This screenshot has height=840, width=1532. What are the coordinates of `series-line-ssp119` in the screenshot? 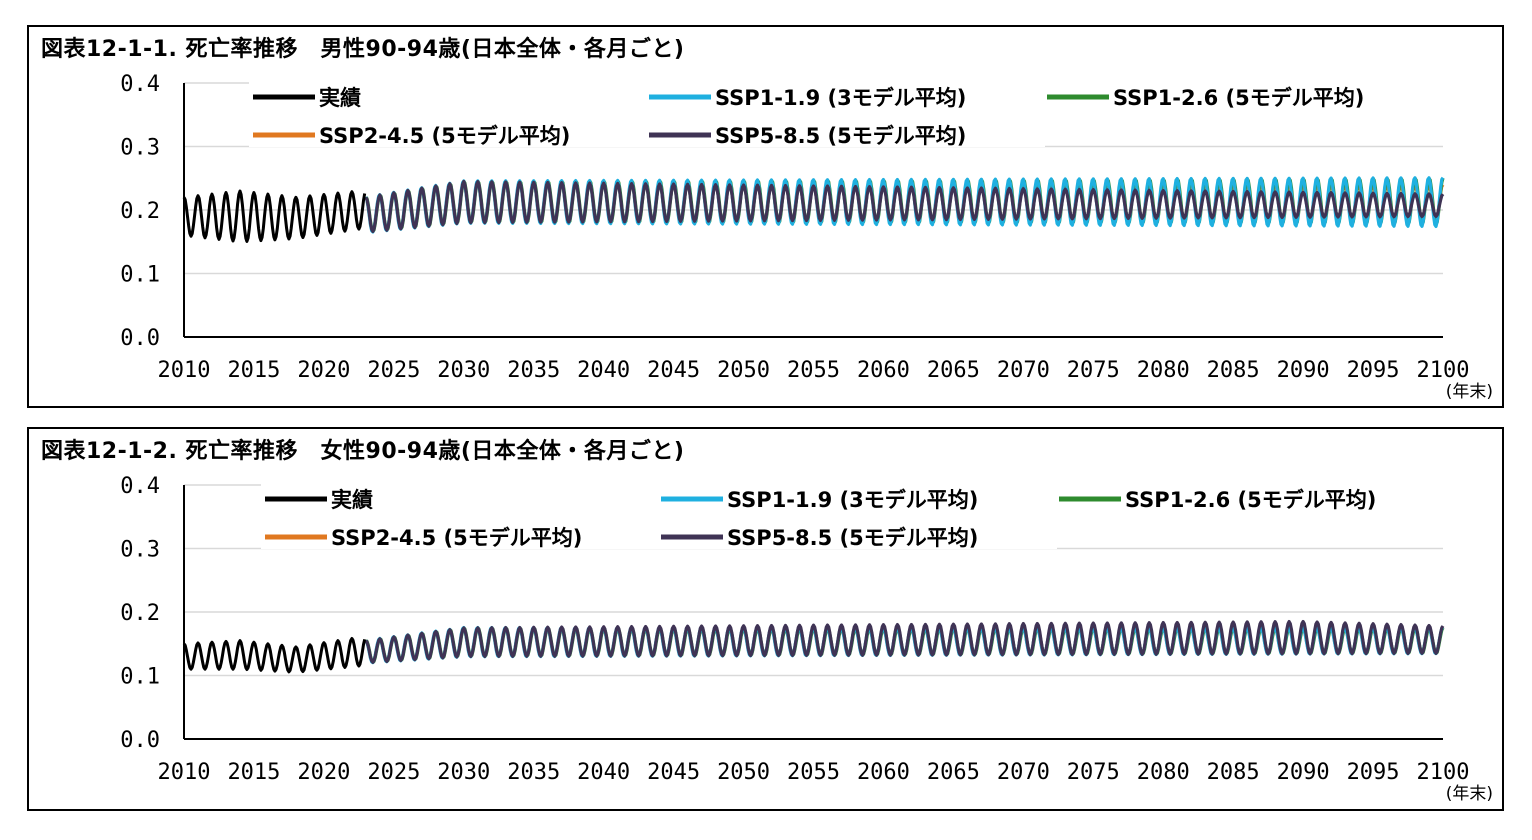 It's located at (904, 205).